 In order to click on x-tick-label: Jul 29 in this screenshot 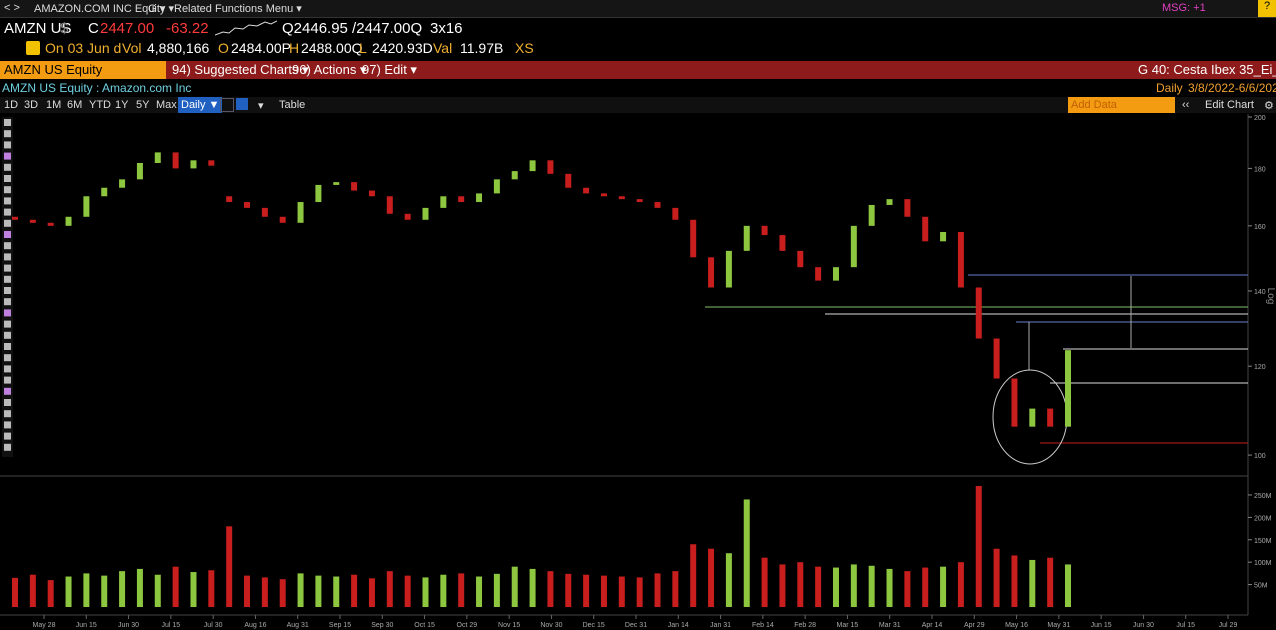, I will do `click(1228, 625)`.